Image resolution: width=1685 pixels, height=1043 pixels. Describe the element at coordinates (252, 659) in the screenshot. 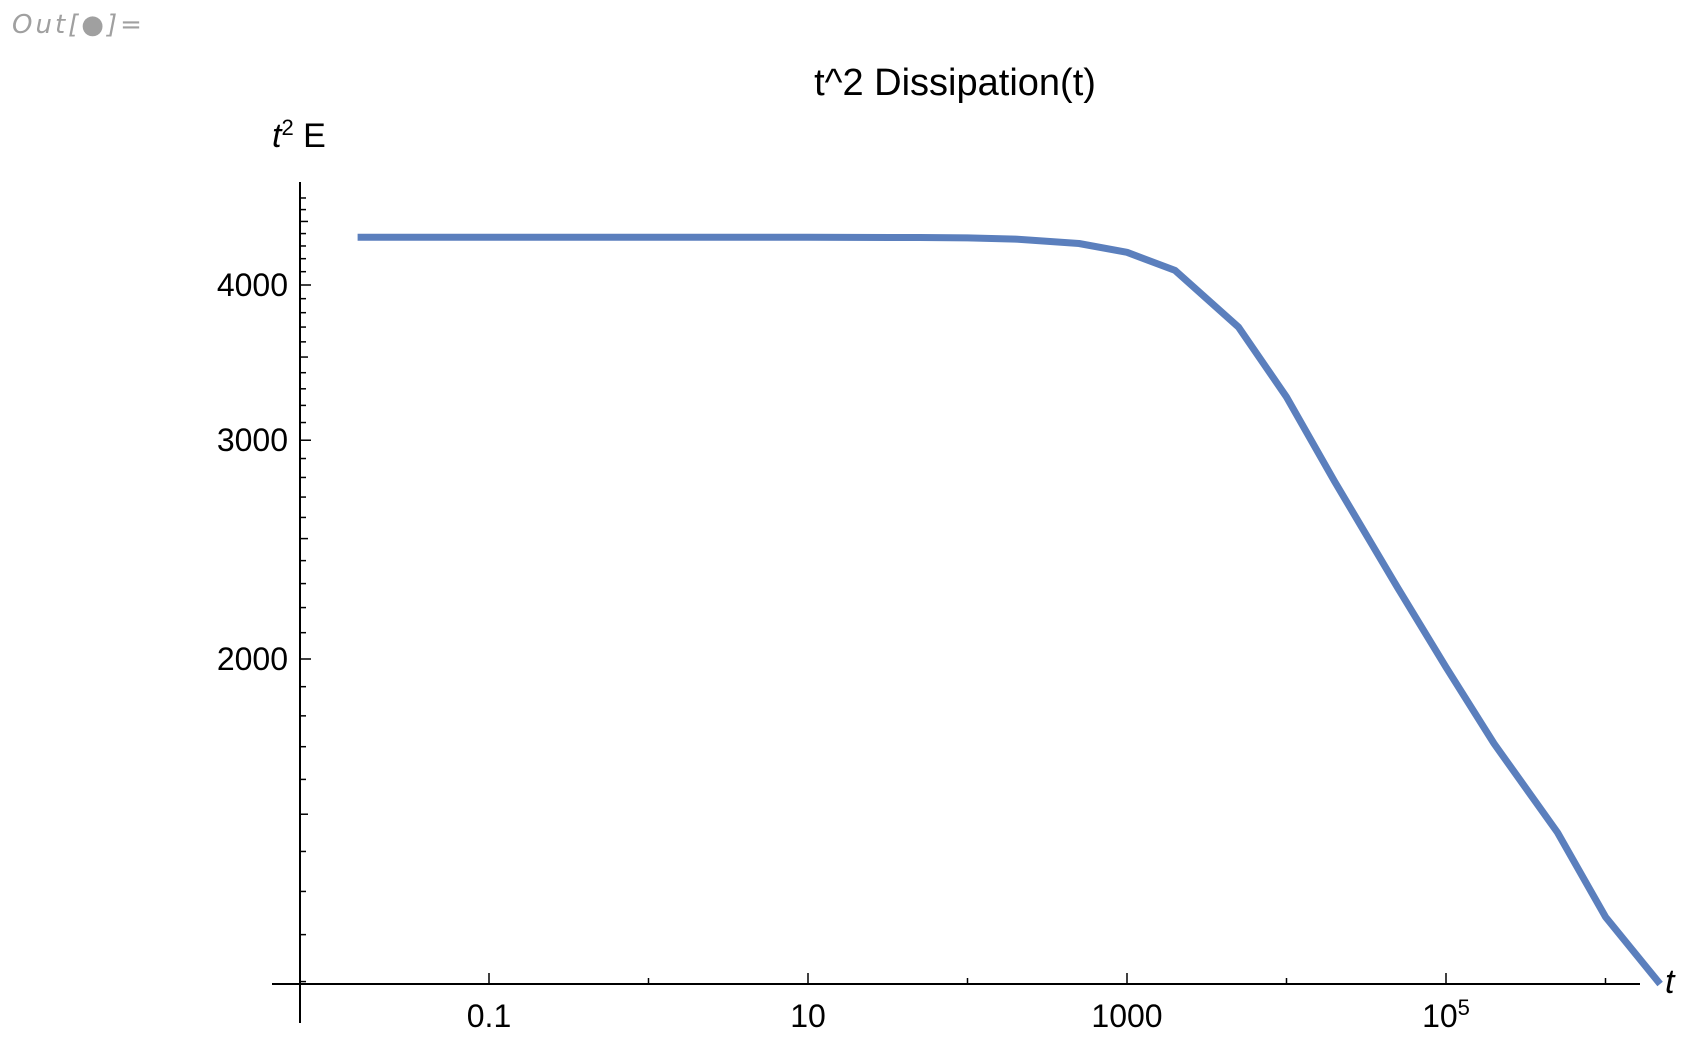

I see `y-tick-label: 2000` at that location.